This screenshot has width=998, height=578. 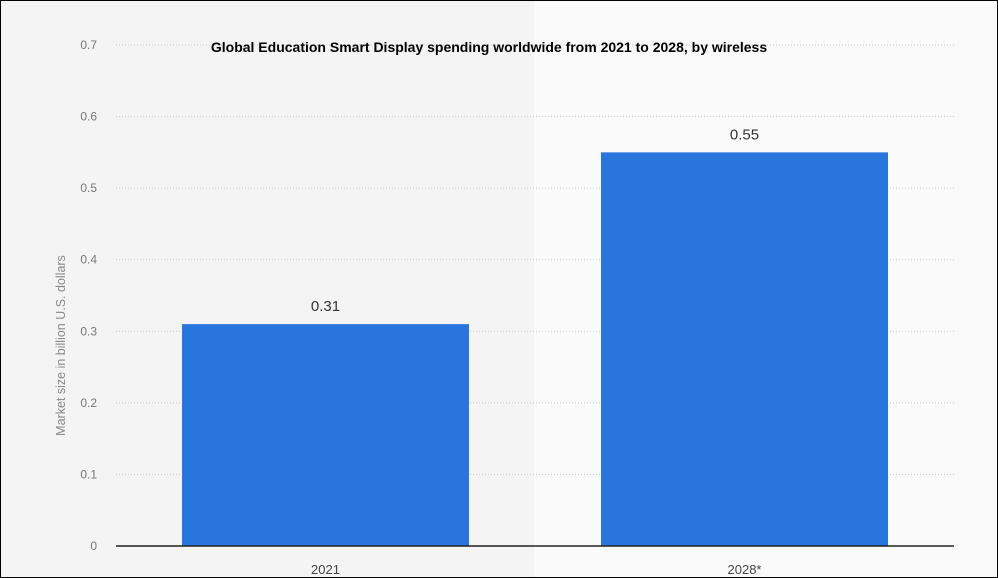 What do you see at coordinates (88, 331) in the screenshot?
I see `y-tick-label: 0.3` at bounding box center [88, 331].